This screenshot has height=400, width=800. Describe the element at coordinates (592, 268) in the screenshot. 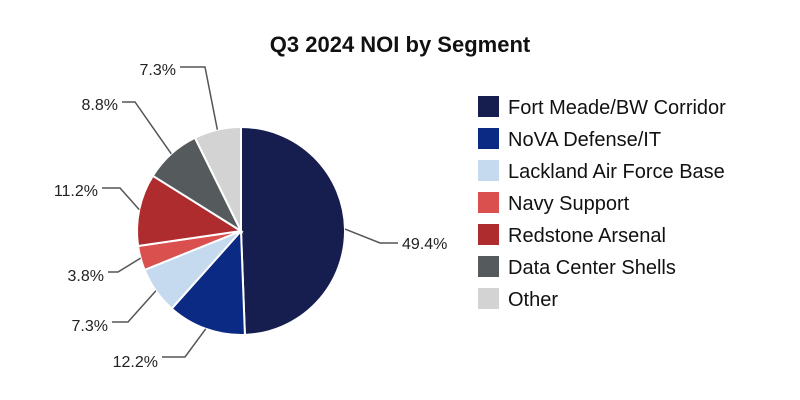

I see `legend-label: Data Center Shells` at that location.